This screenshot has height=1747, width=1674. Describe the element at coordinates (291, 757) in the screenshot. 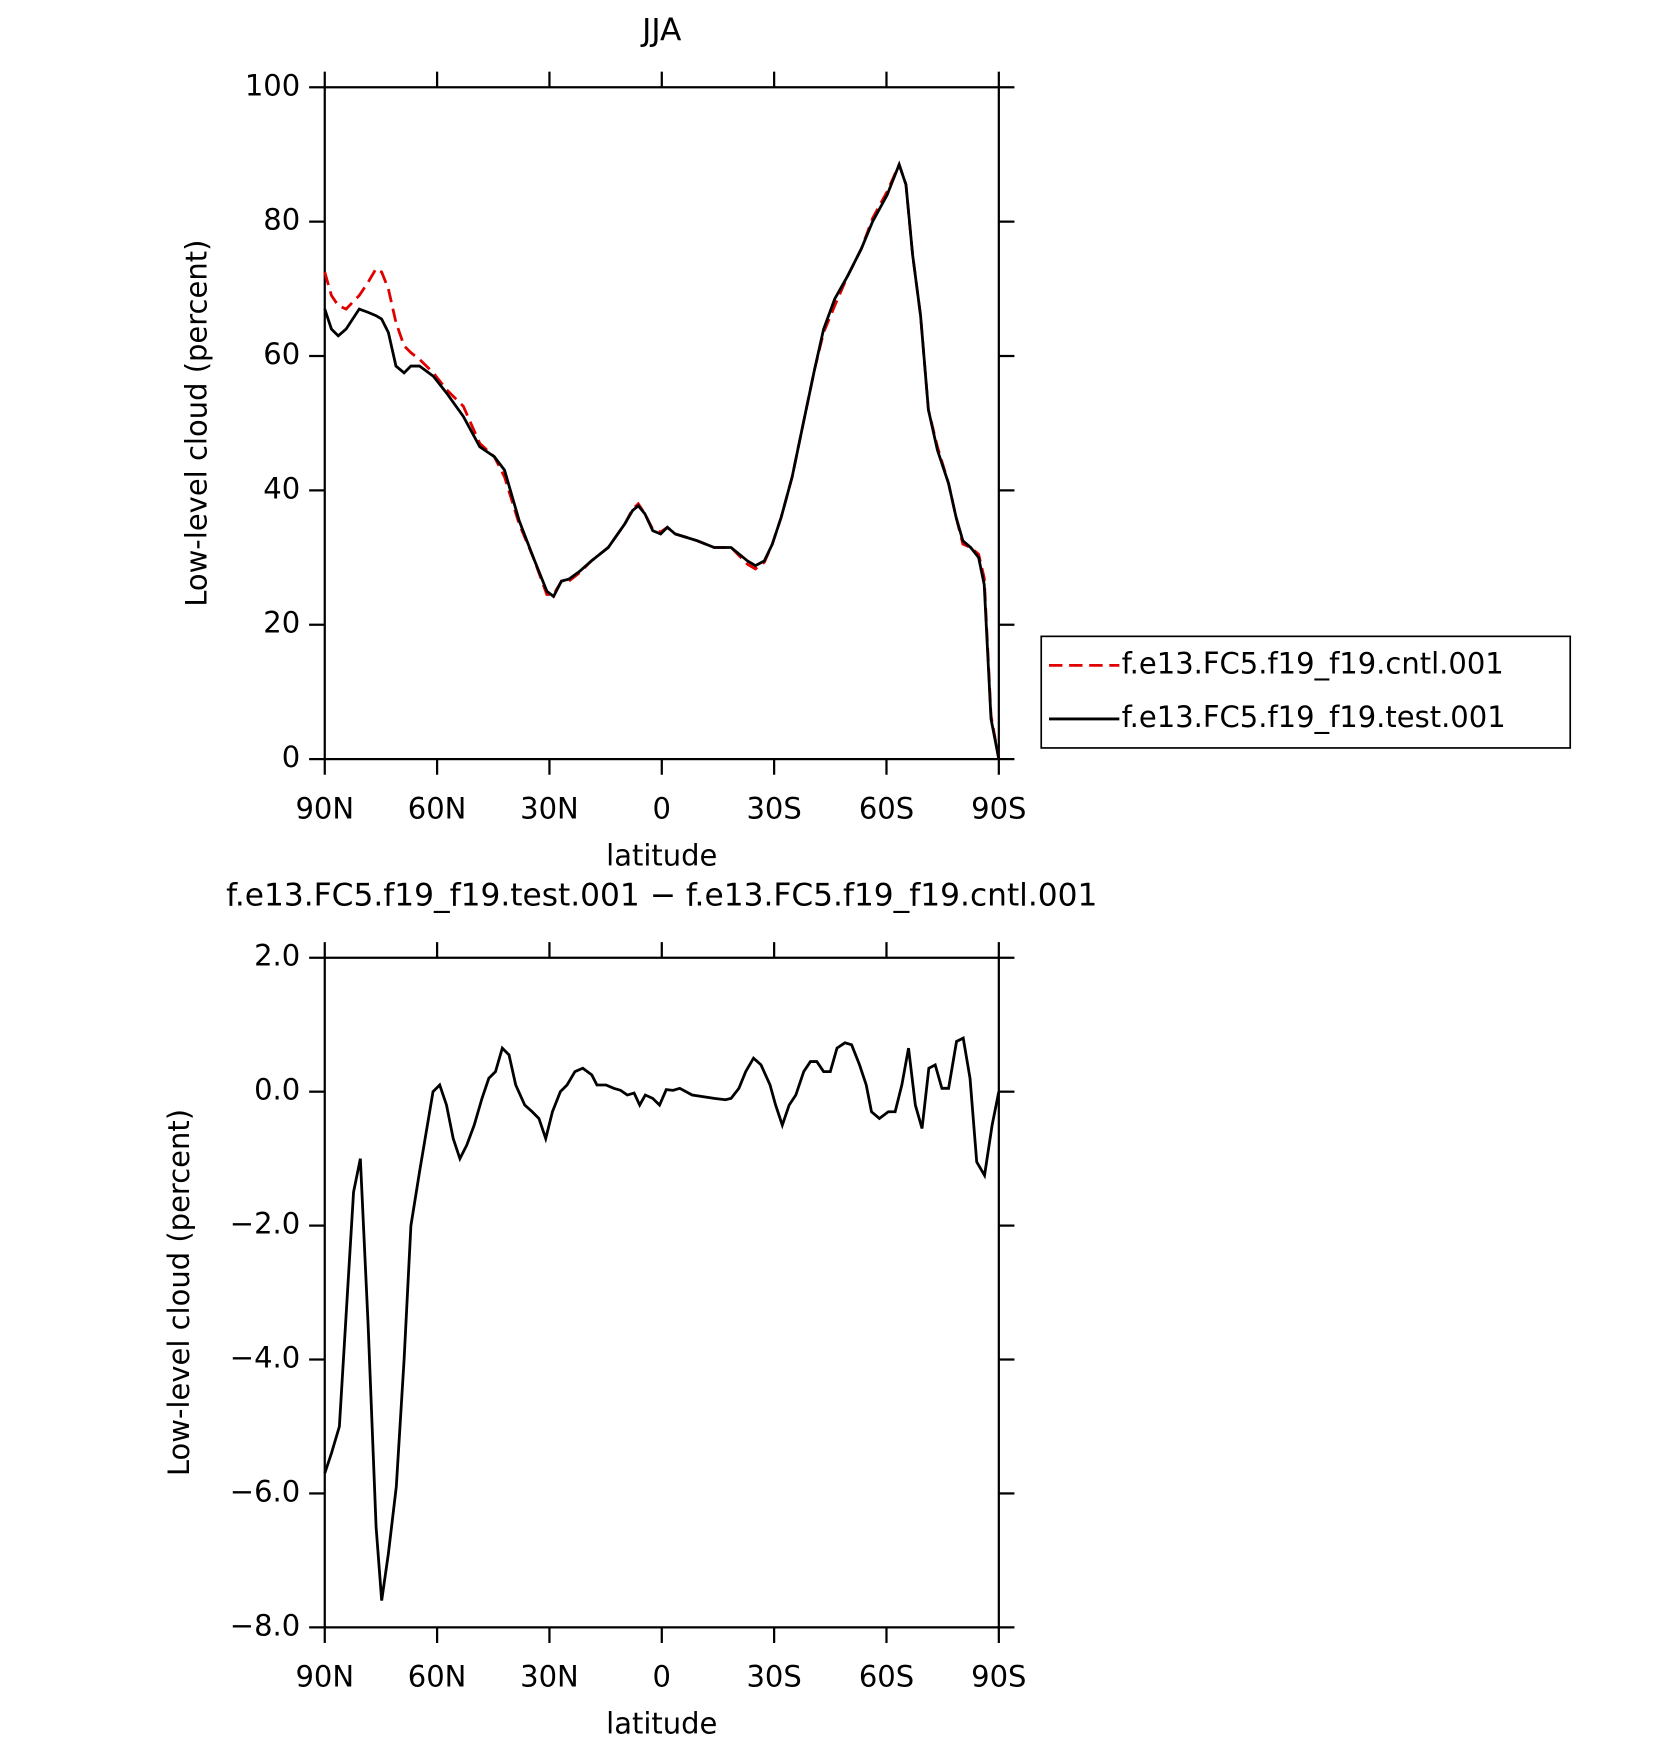

I see `y-tick-label: 0` at that location.